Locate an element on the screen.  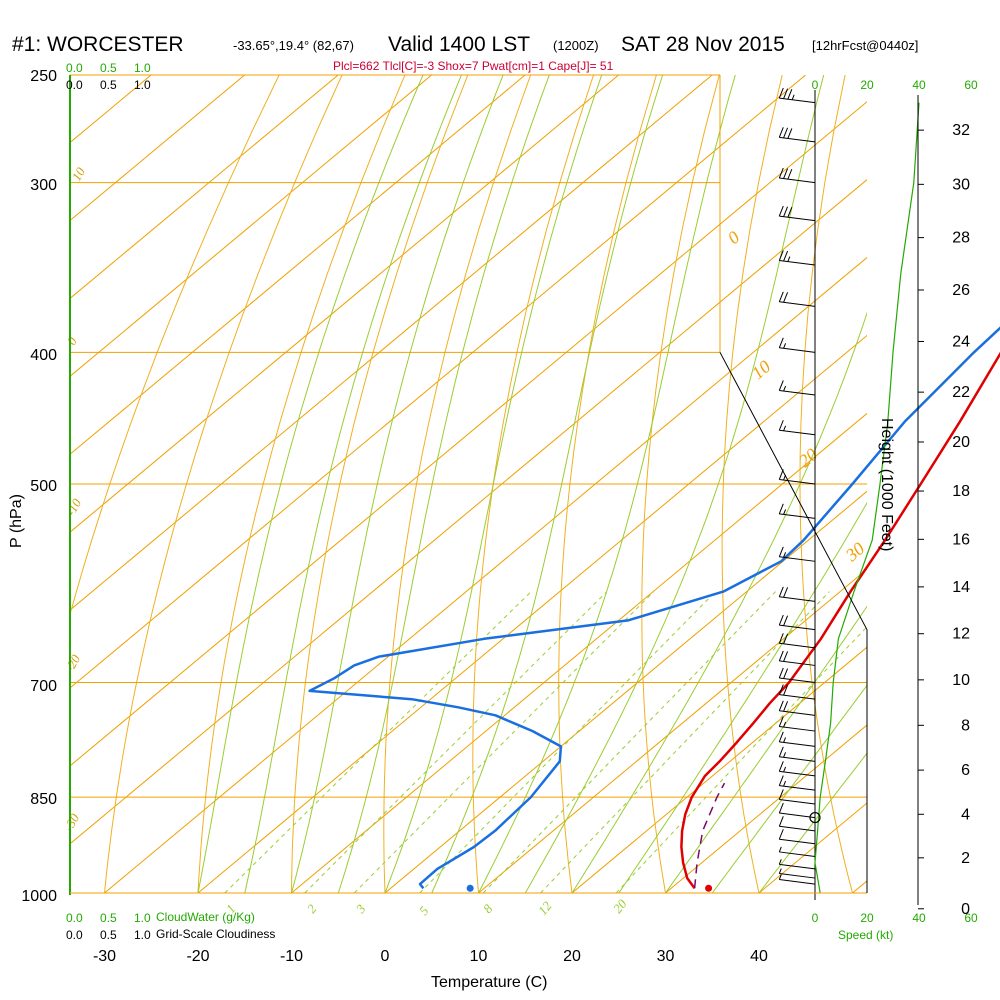
isotherm-label: 10 is located at coordinates (79, 173).